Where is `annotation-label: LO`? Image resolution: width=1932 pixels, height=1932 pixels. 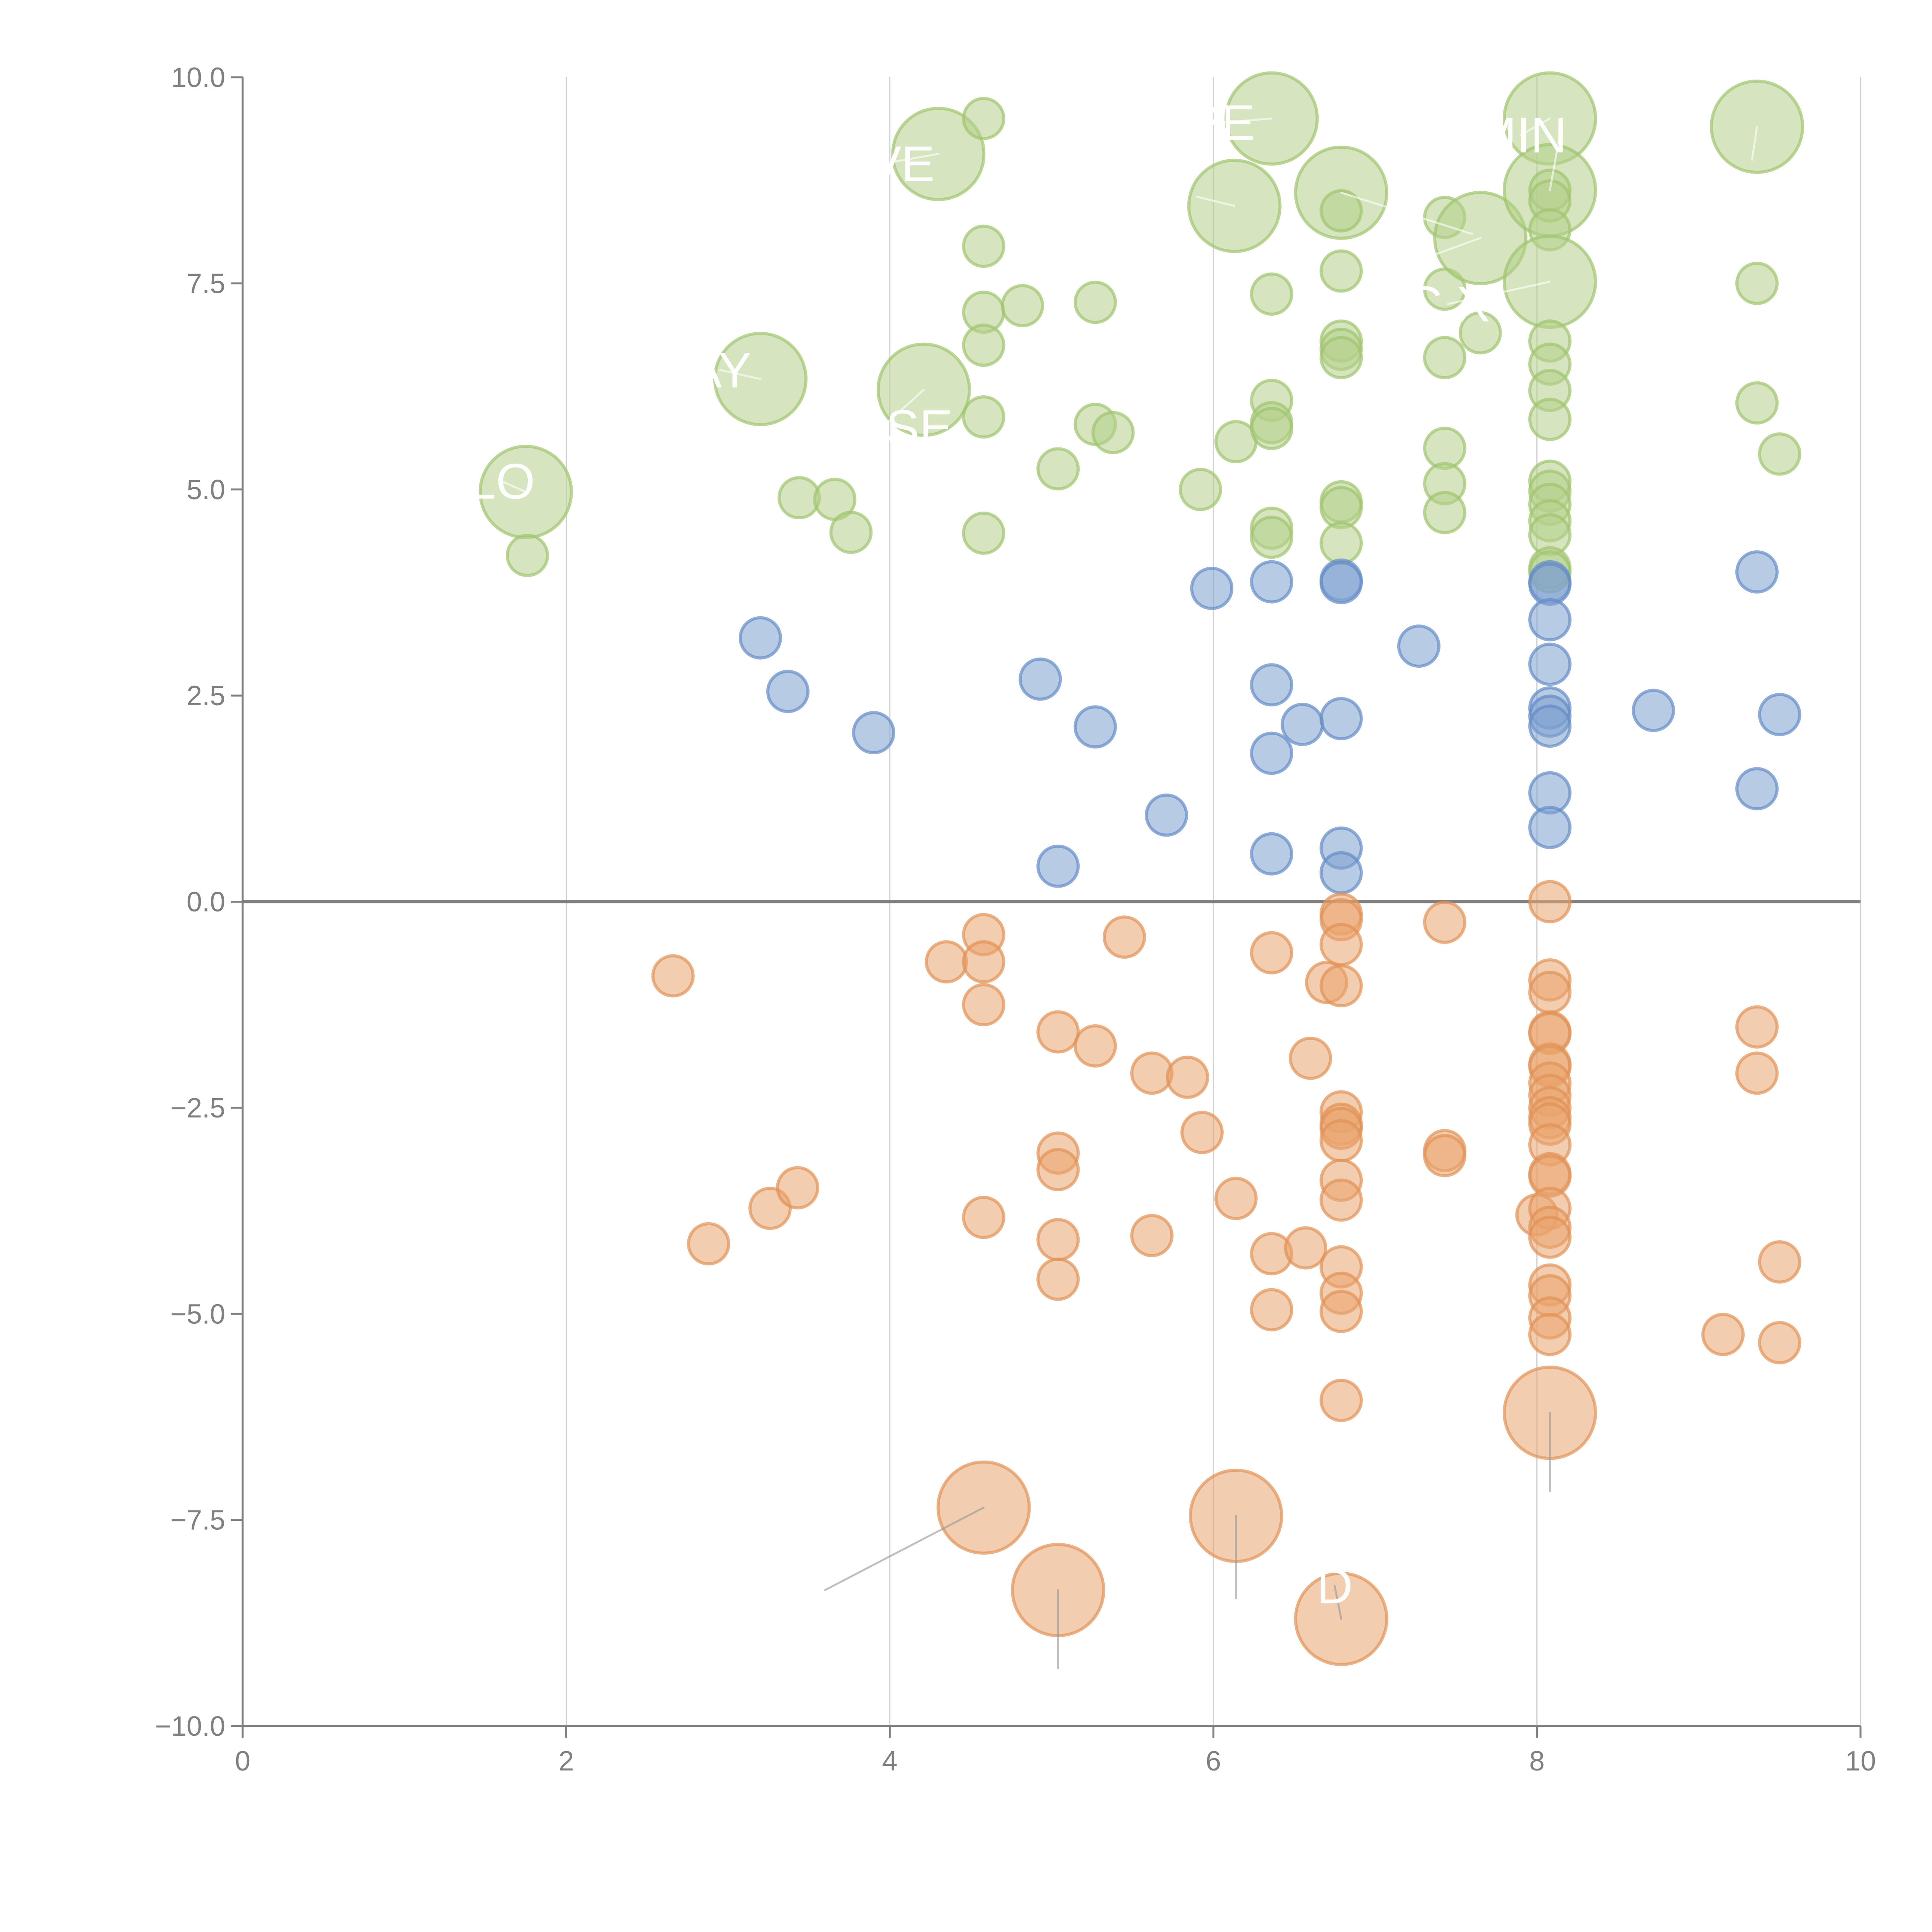 annotation-label: LO is located at coordinates (502, 481).